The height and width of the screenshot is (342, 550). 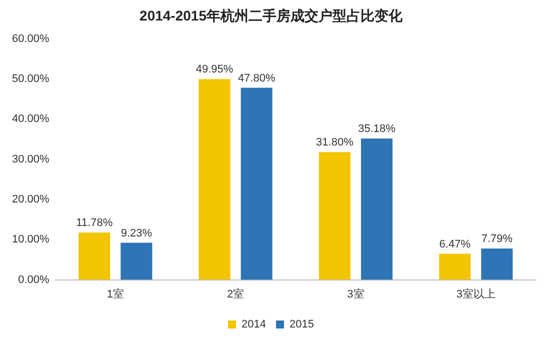 I want to click on data-label: 7.79%, so click(x=497, y=239).